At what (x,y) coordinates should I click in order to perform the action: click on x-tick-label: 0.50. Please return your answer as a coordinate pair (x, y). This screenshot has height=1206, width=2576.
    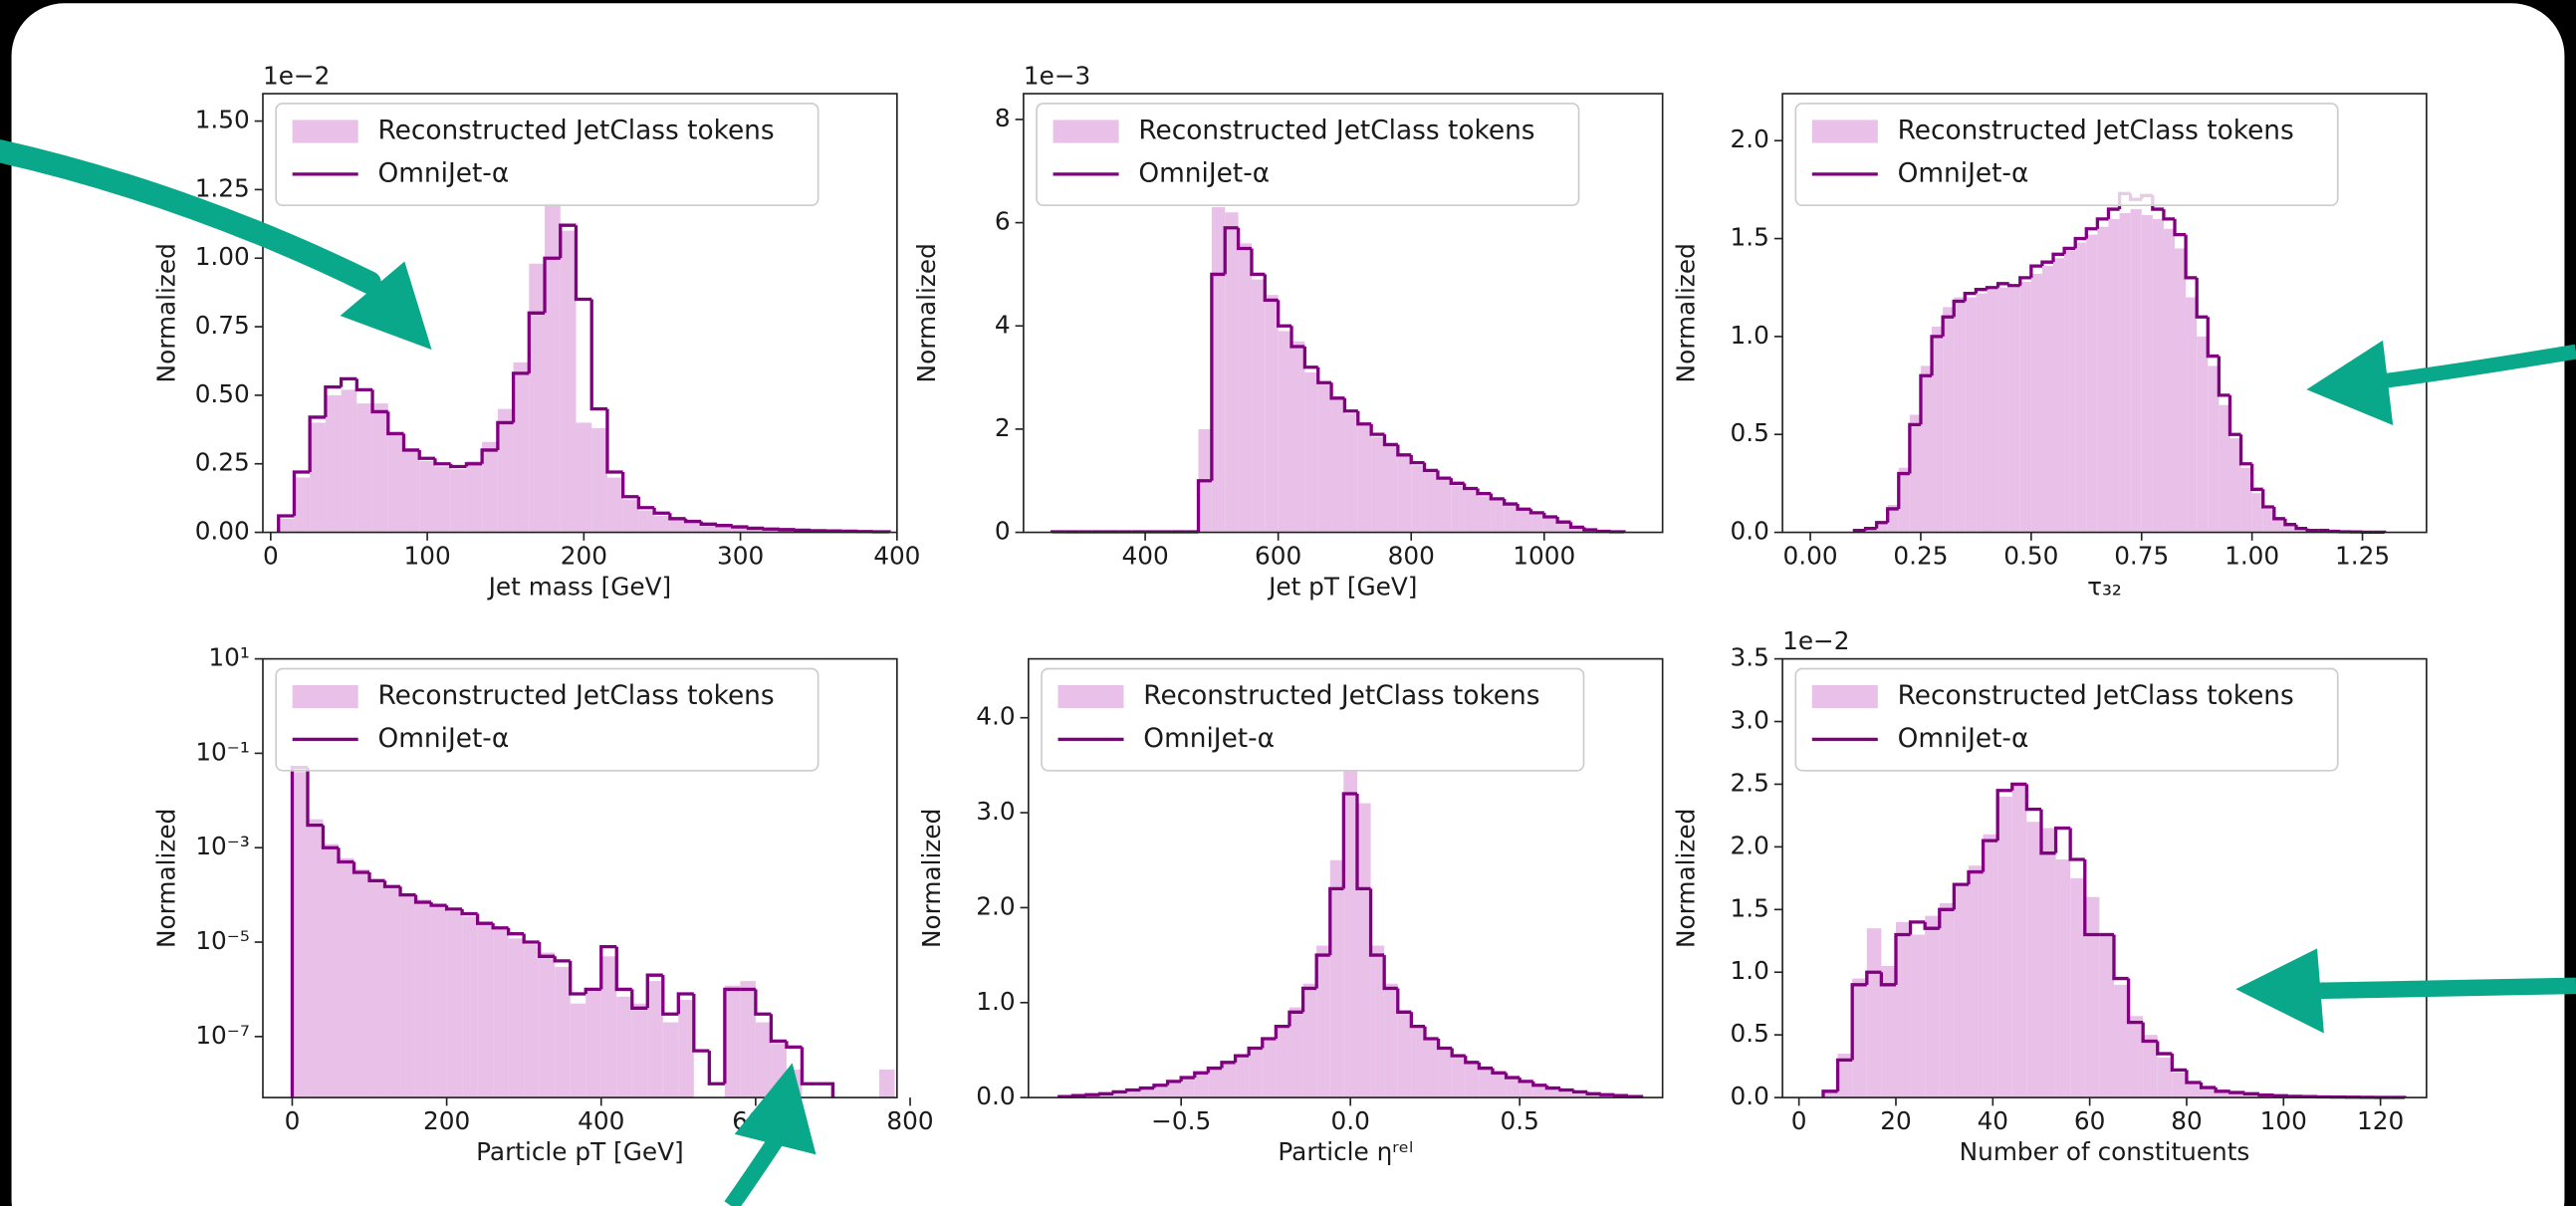
    Looking at the image, I should click on (2030, 555).